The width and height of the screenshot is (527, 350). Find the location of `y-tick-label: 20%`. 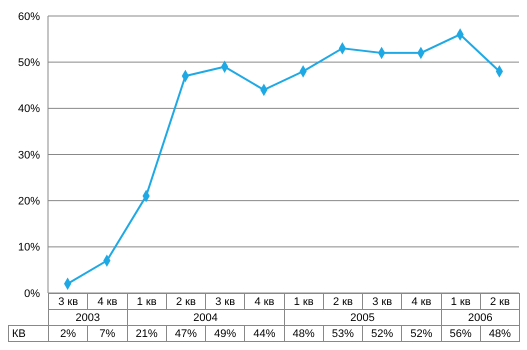

y-tick-label: 20% is located at coordinates (29, 202).